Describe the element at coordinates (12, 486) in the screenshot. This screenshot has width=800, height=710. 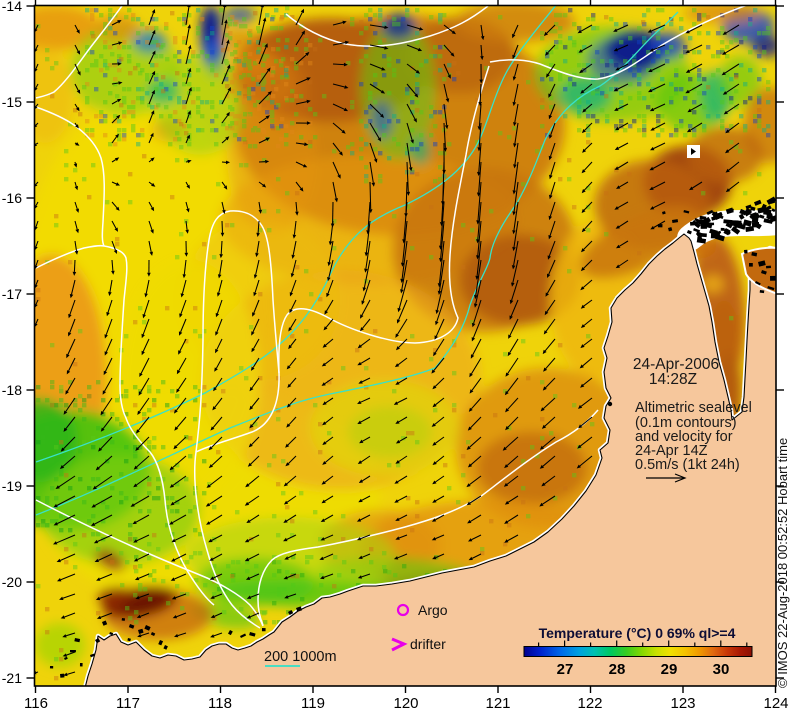
I see `svg-text: -19` at that location.